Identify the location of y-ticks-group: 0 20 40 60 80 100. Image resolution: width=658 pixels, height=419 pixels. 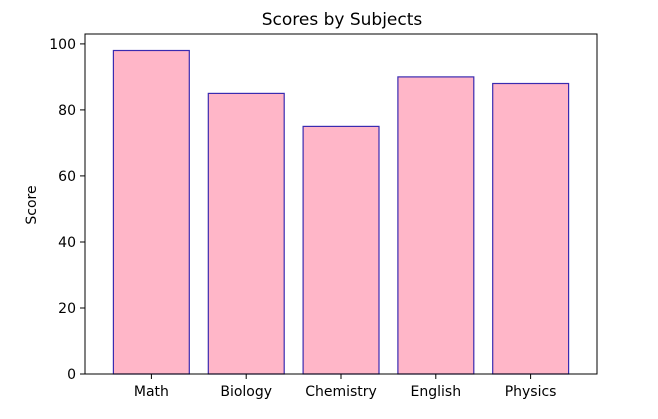
(67, 210).